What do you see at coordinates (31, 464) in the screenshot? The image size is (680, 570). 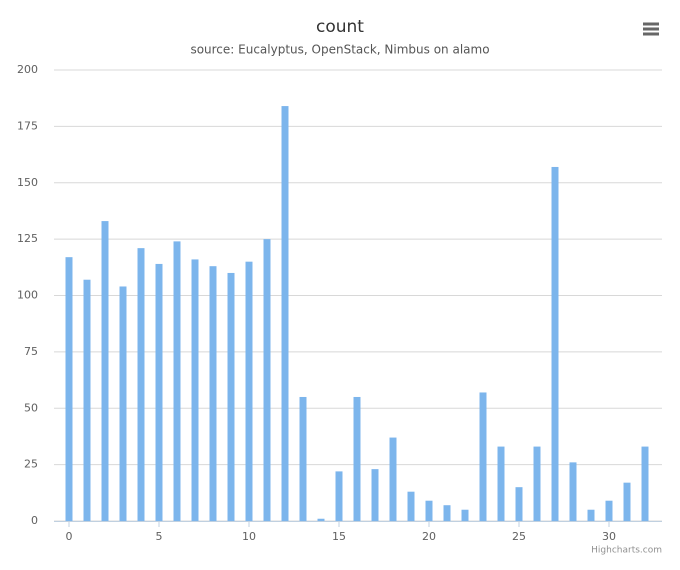 I see `y-tick-label: 25` at bounding box center [31, 464].